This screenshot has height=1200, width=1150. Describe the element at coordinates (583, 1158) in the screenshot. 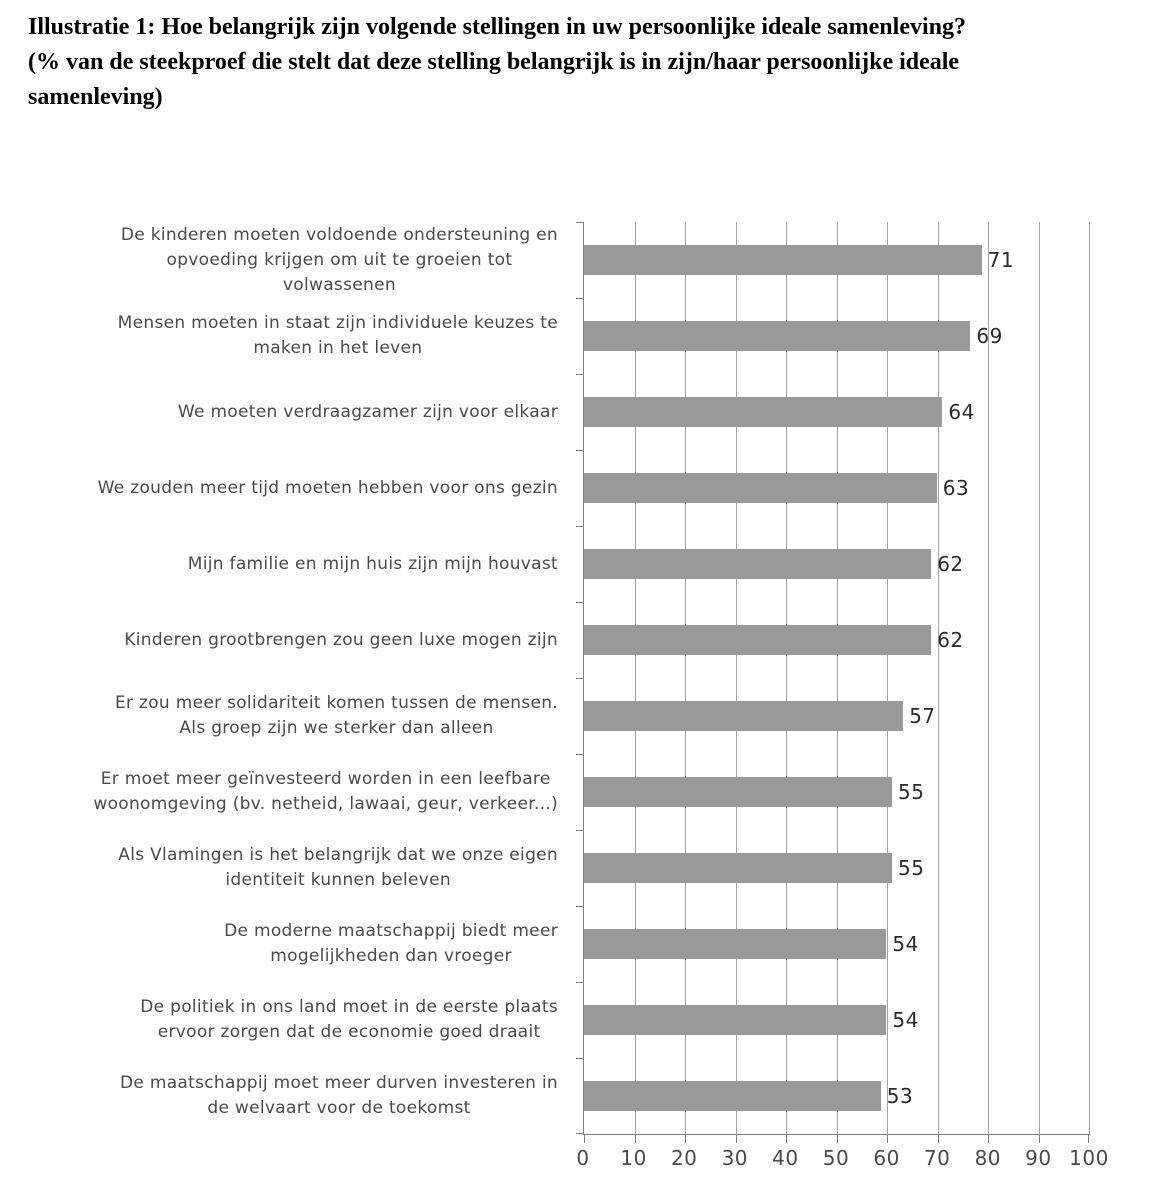

I see `x-tick-label: 0` at that location.